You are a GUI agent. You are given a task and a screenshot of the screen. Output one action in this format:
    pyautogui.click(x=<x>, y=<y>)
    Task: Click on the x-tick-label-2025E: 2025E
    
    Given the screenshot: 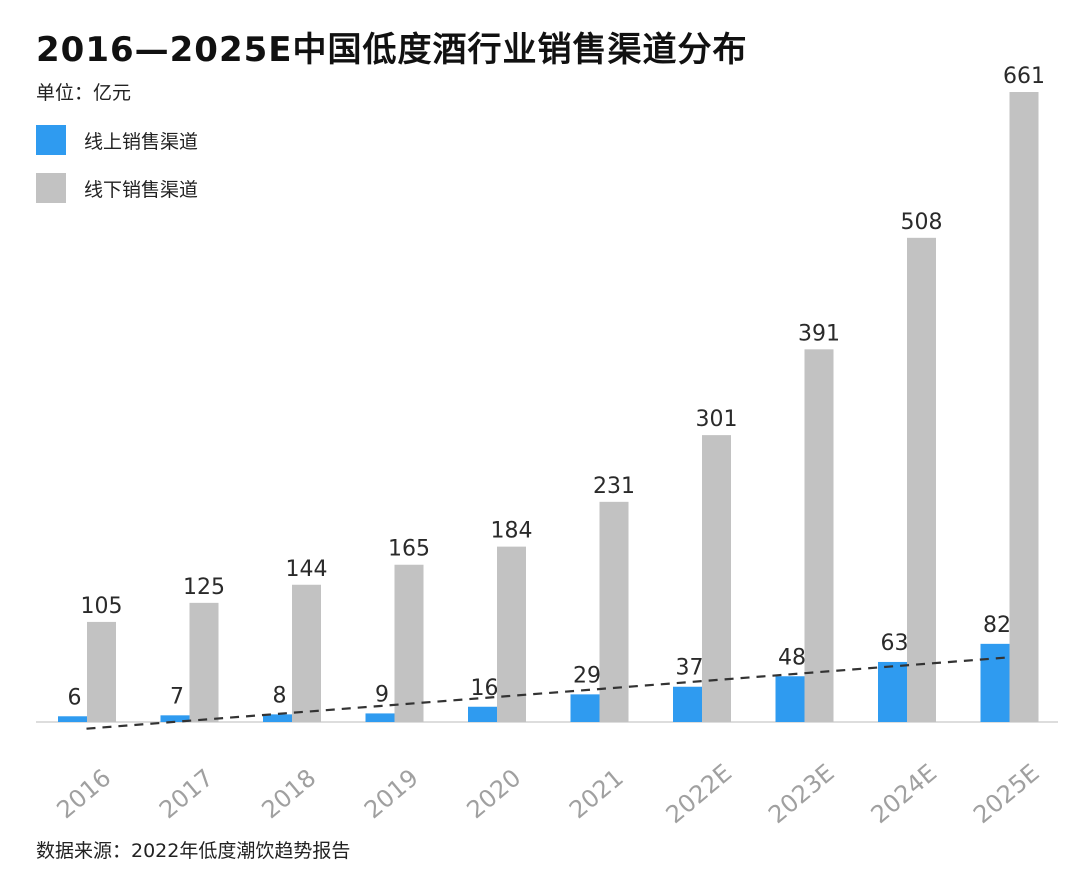 What is the action you would take?
    pyautogui.click(x=1006, y=794)
    